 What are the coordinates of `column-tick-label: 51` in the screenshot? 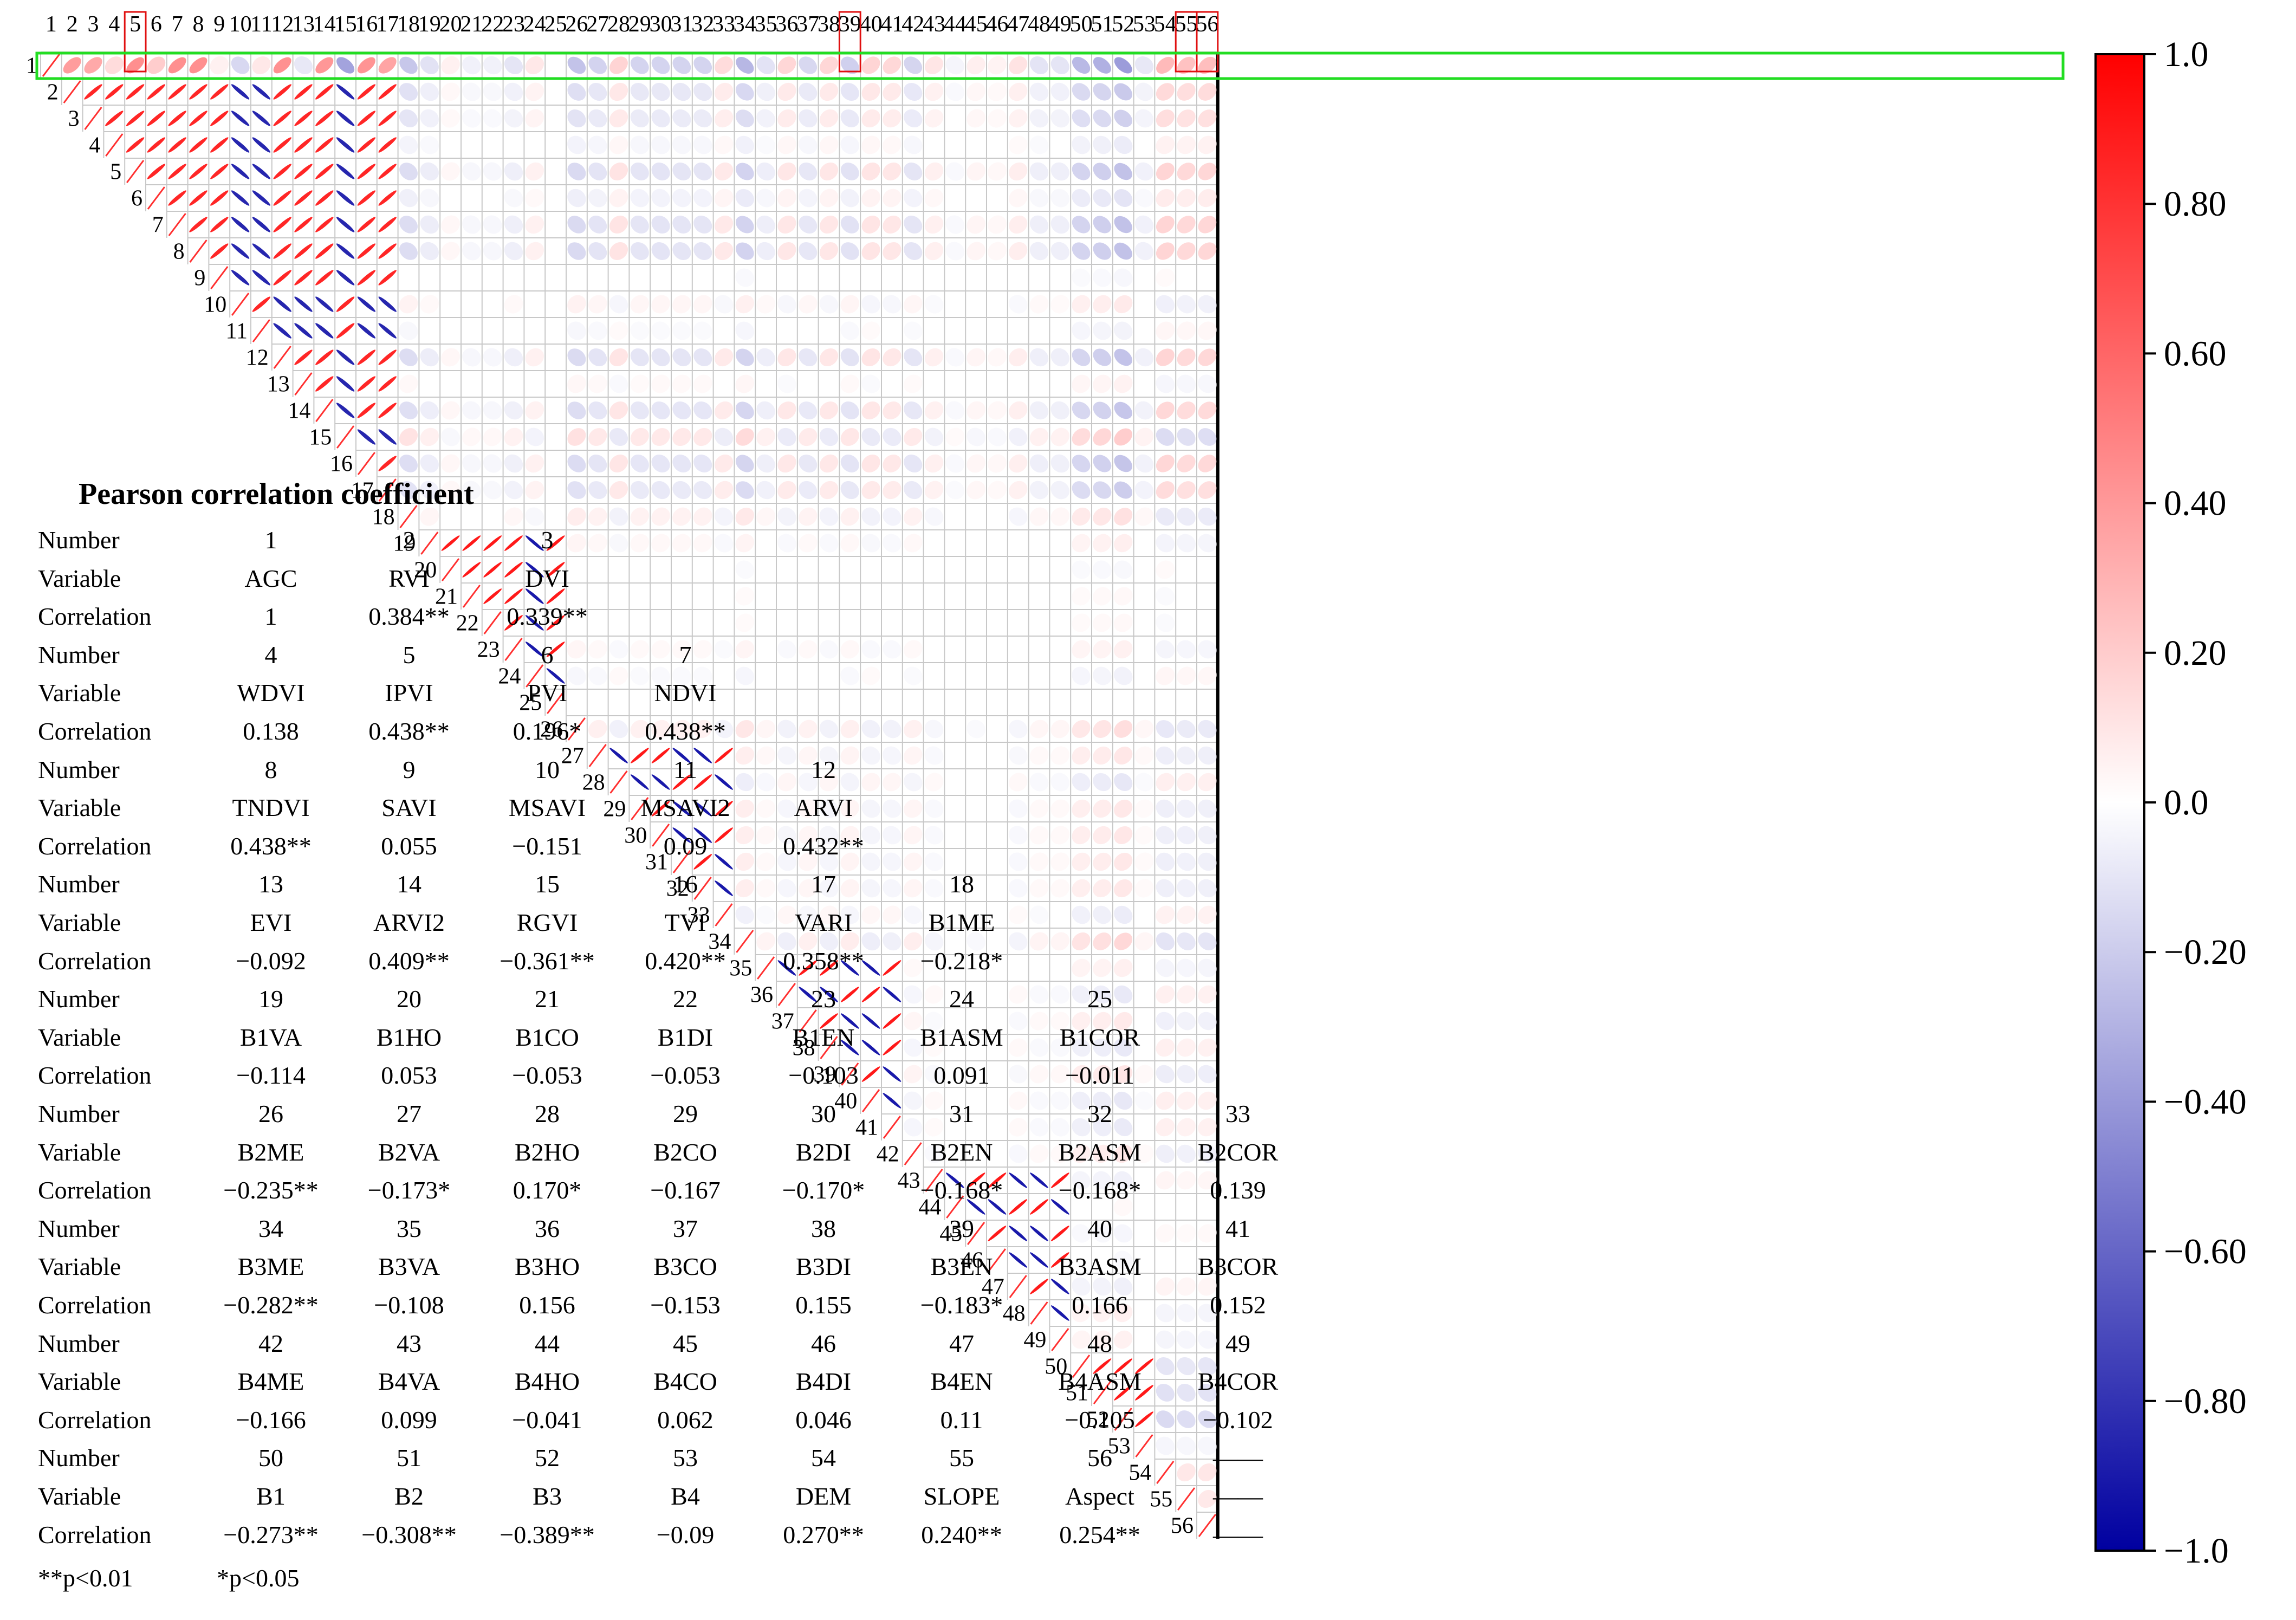 It's located at (1102, 24).